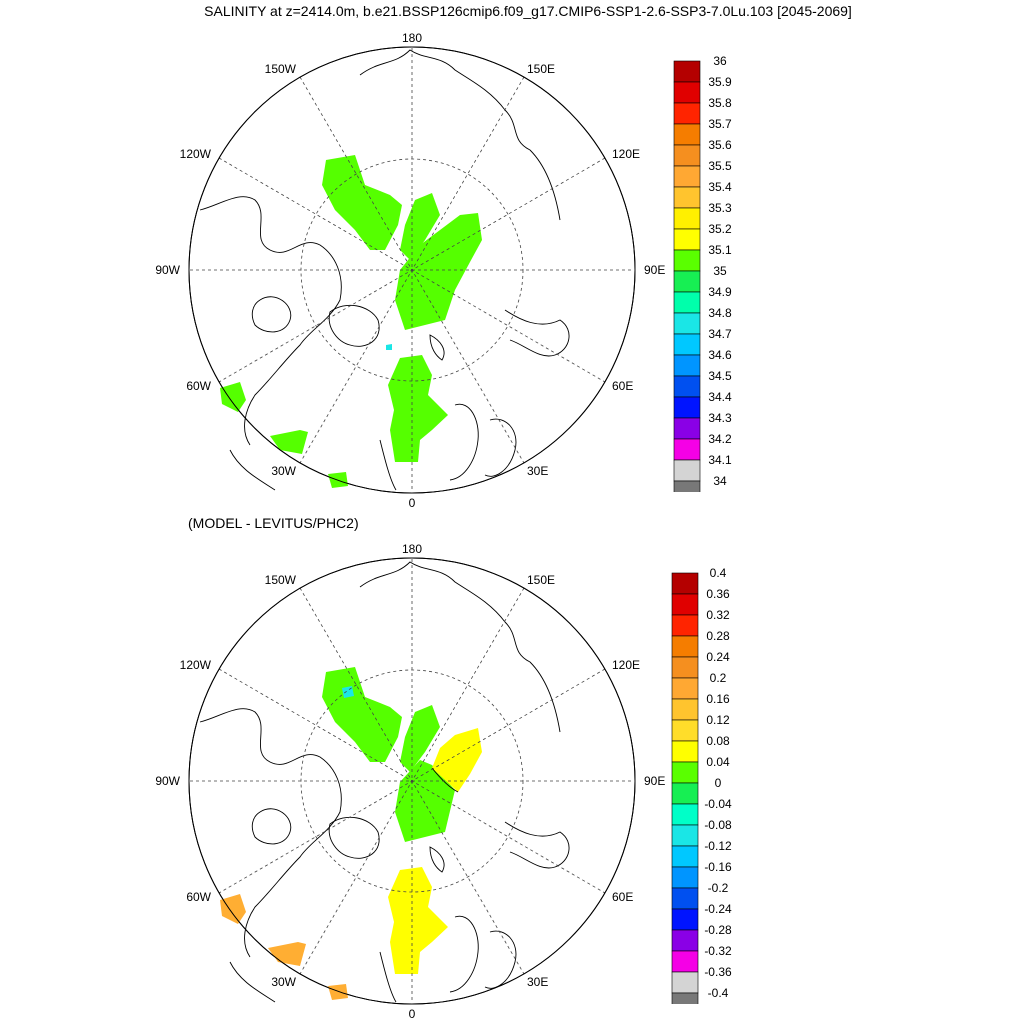  What do you see at coordinates (720, 145) in the screenshot?
I see `colorbar-tick-label: 35.6` at bounding box center [720, 145].